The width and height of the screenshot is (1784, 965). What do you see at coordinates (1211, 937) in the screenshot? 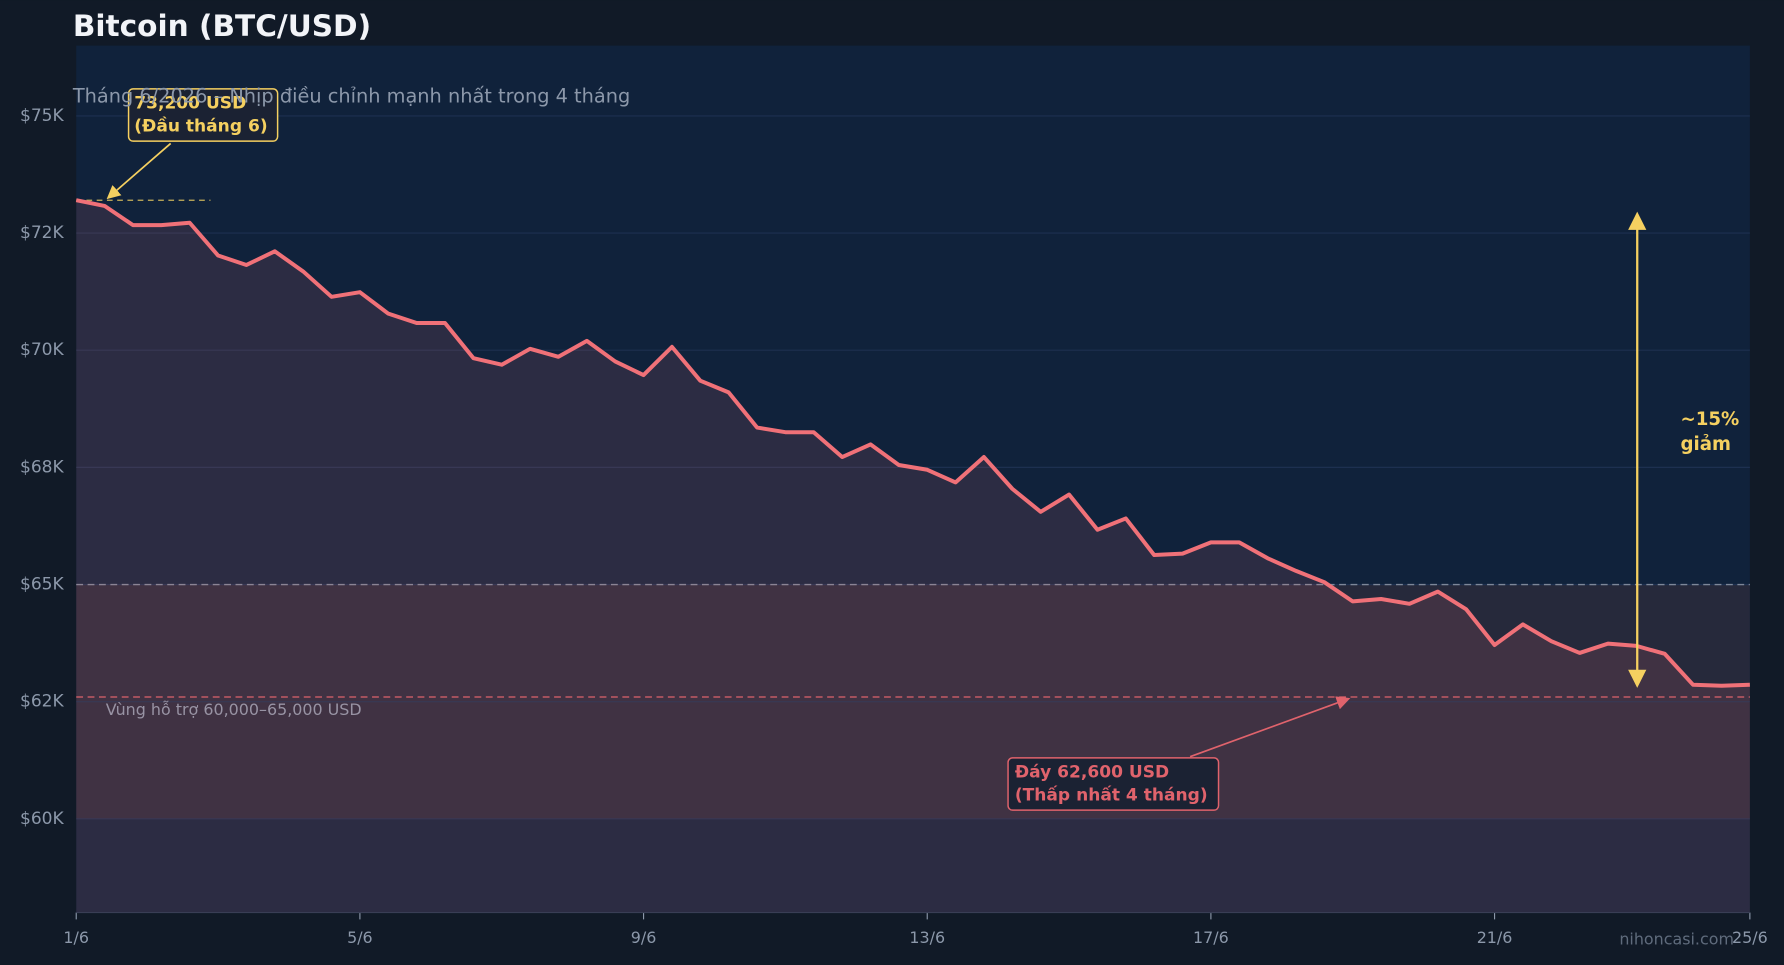
I see `x-tick-label: 17/6` at bounding box center [1211, 937].